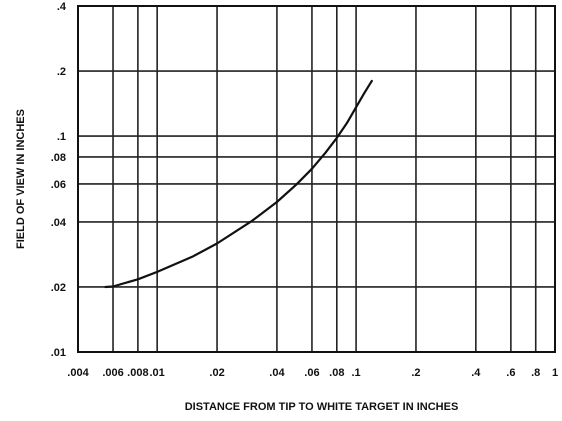  What do you see at coordinates (78, 373) in the screenshot?
I see `x-tick-label: .004` at bounding box center [78, 373].